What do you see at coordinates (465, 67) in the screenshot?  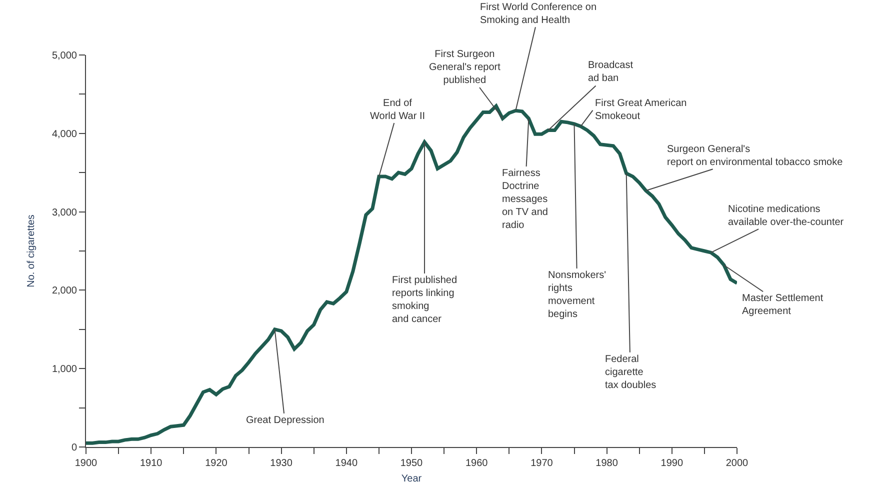 I see `annotation: First Surgeon General's report published` at bounding box center [465, 67].